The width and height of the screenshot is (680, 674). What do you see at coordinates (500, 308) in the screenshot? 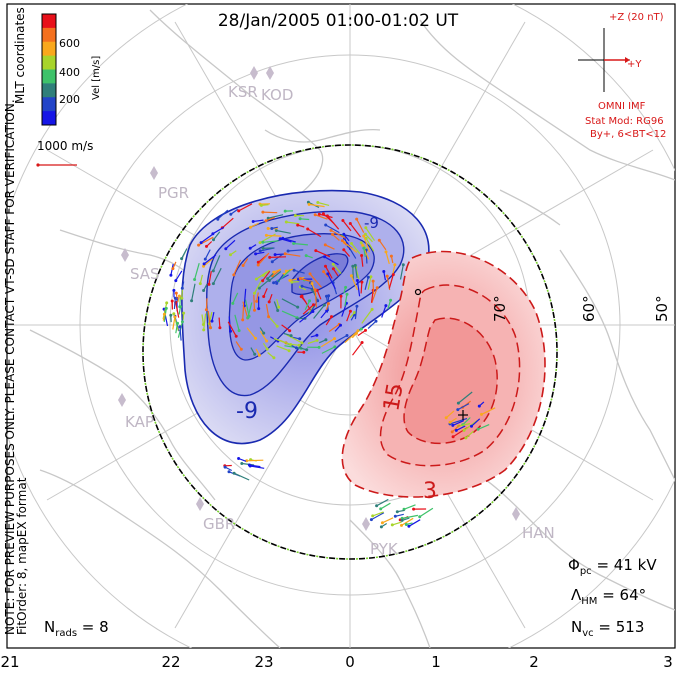
I see `latitude-label-70: 70°` at bounding box center [500, 308].